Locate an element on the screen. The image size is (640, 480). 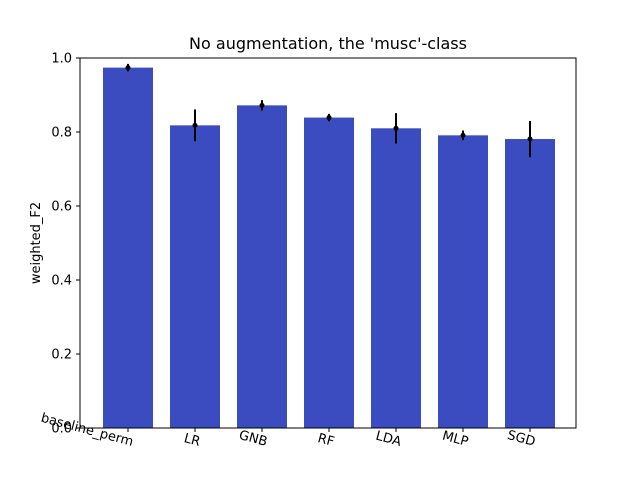
error-point-GNB is located at coordinates (262, 105).